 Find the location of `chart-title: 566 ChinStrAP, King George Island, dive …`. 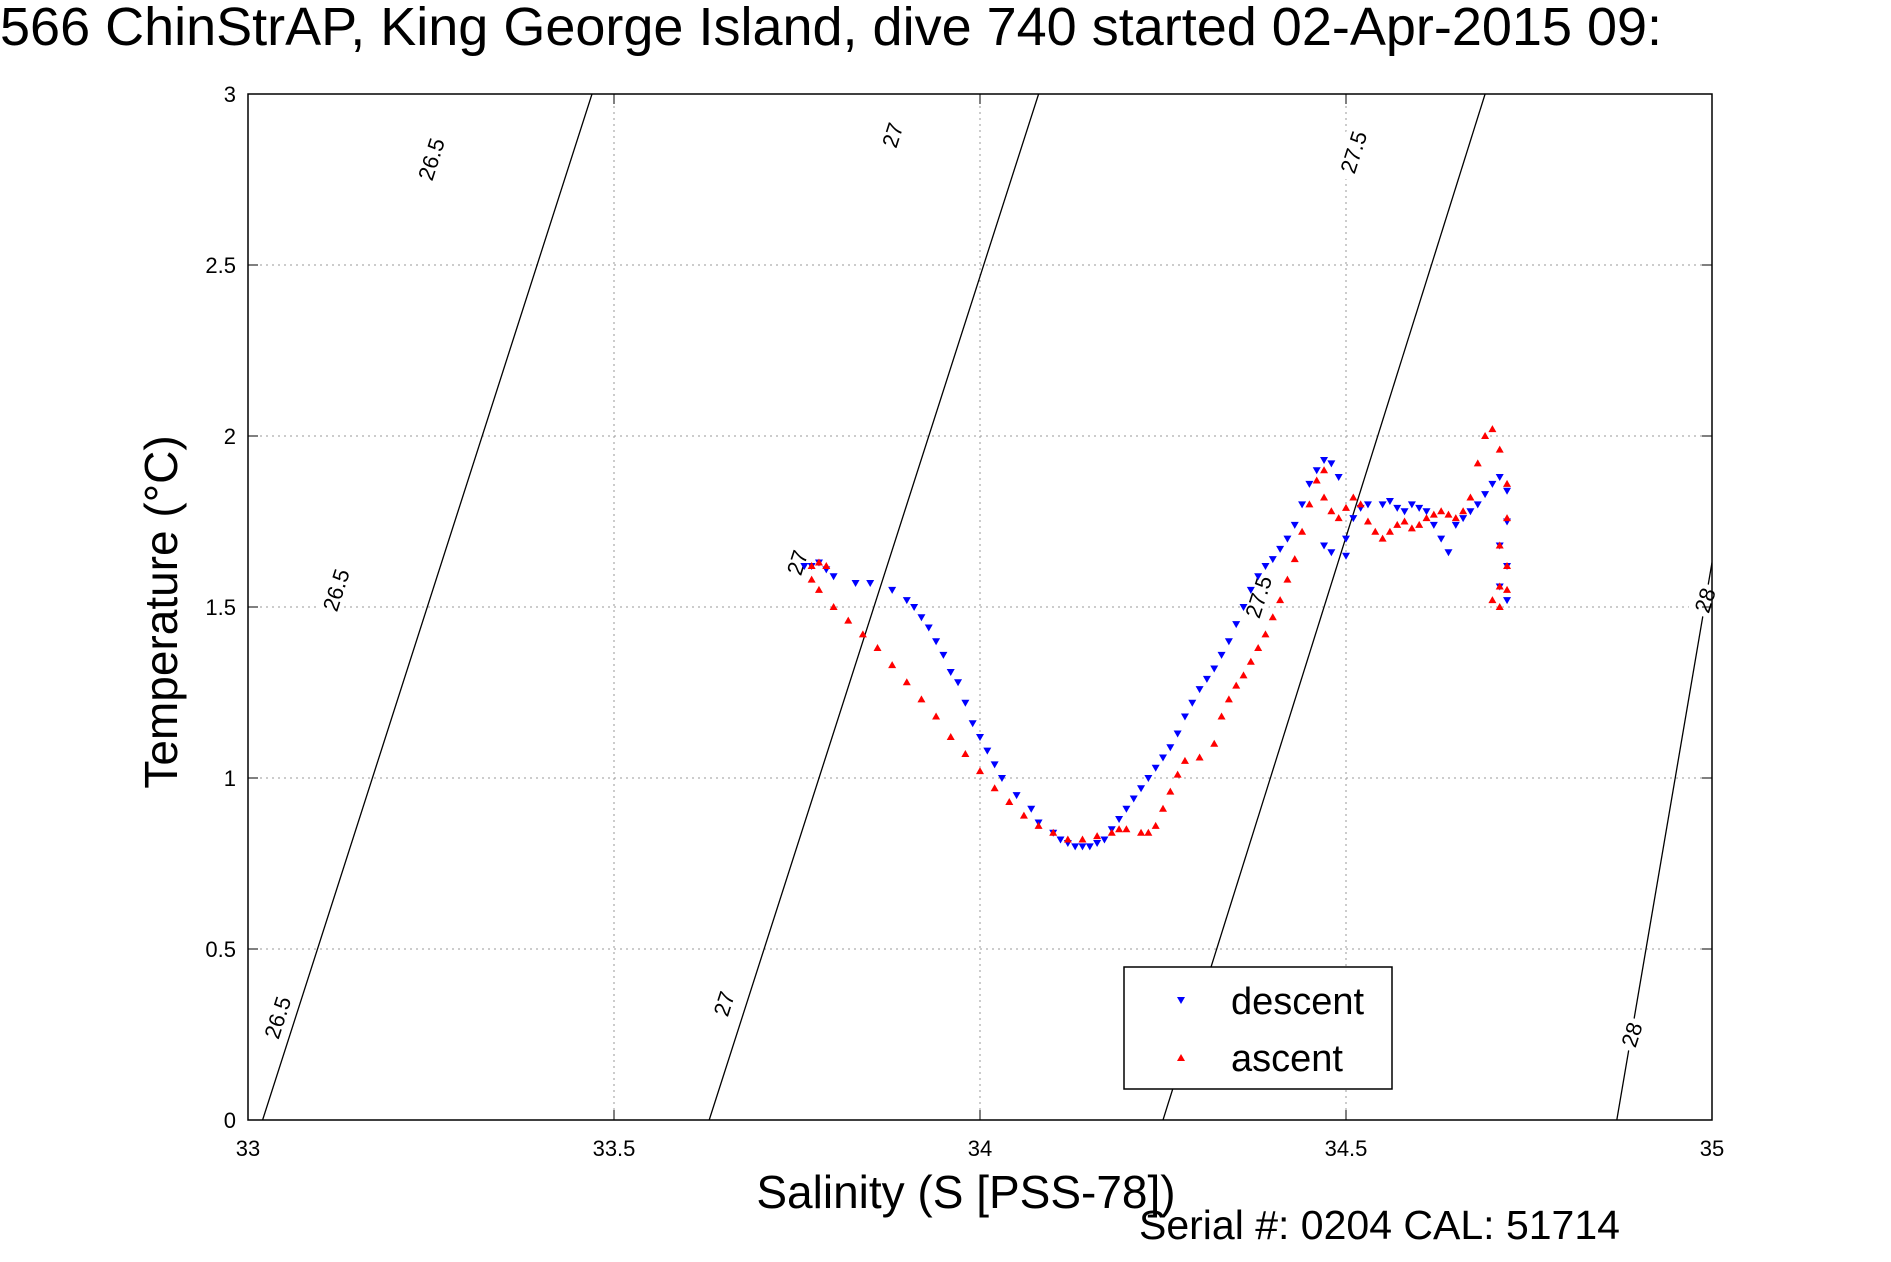

chart-title: 566 ChinStrAP, King George Island, dive … is located at coordinates (831, 28).